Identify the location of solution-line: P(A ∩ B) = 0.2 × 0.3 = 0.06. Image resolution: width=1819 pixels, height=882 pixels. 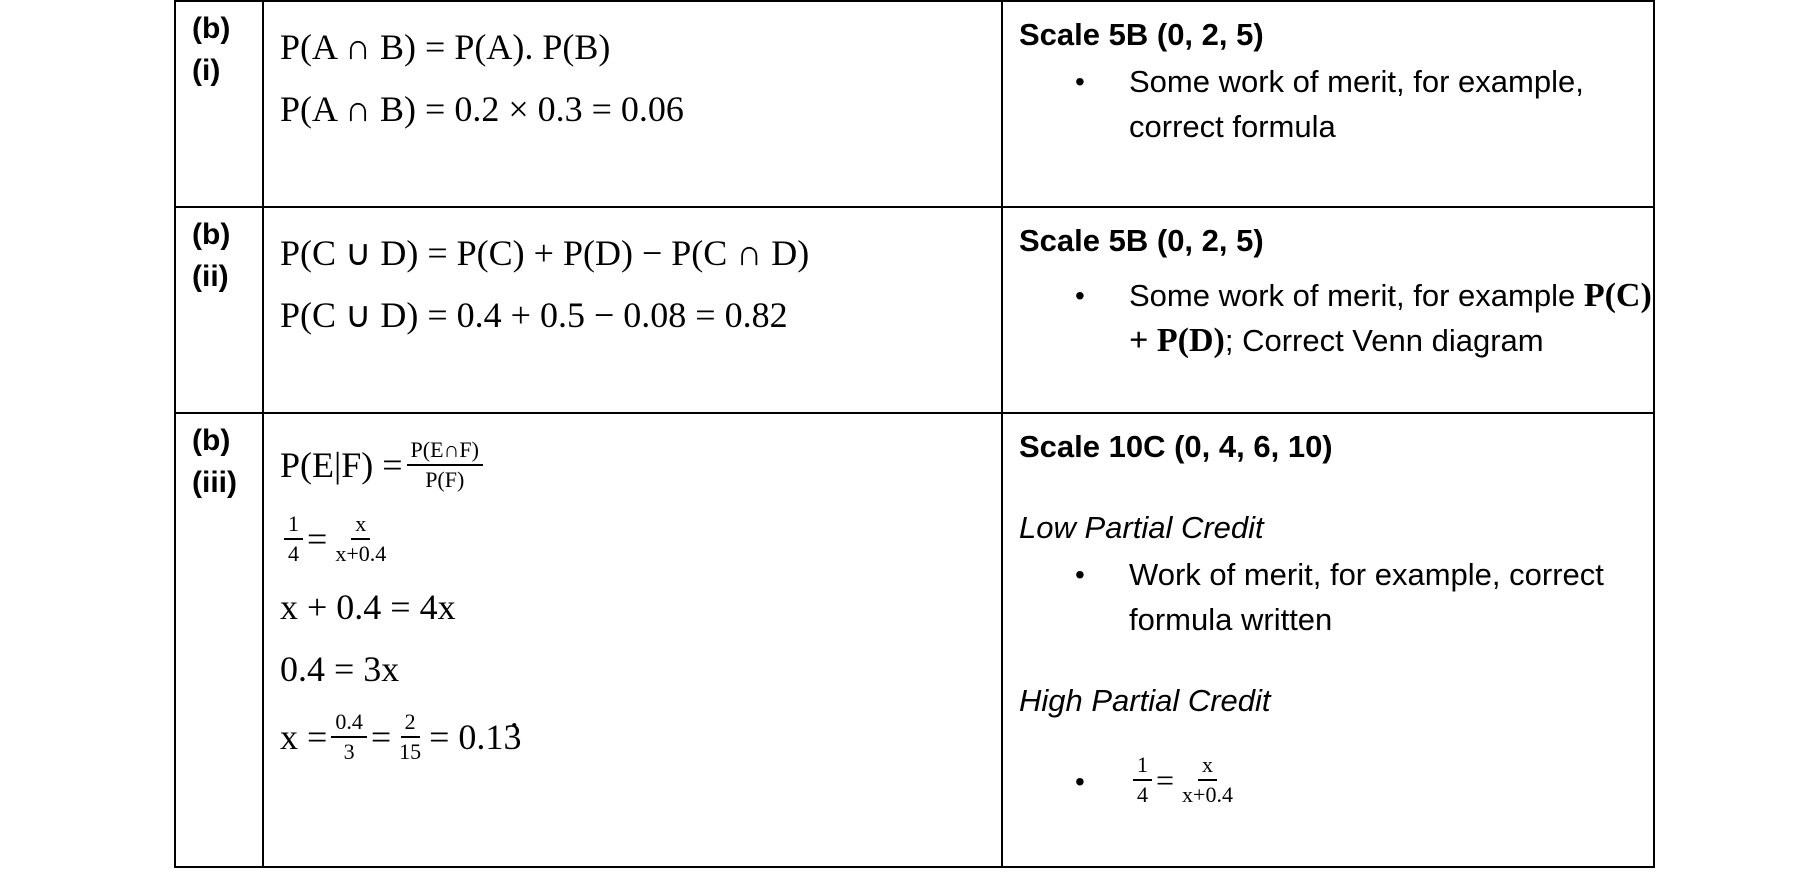
(482, 109).